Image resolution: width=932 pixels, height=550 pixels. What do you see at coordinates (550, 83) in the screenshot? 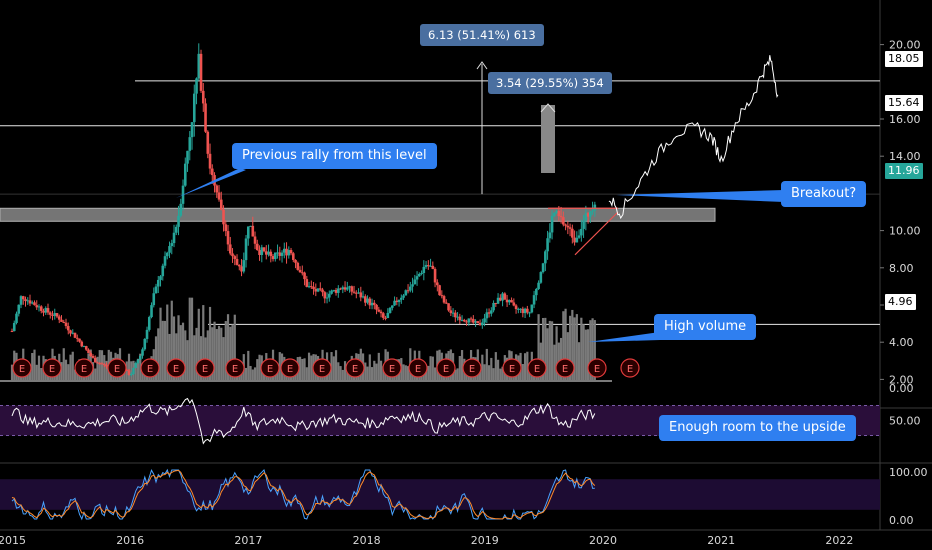
I see `measure-label-small: 3.54 (29.55%) 354` at bounding box center [550, 83].